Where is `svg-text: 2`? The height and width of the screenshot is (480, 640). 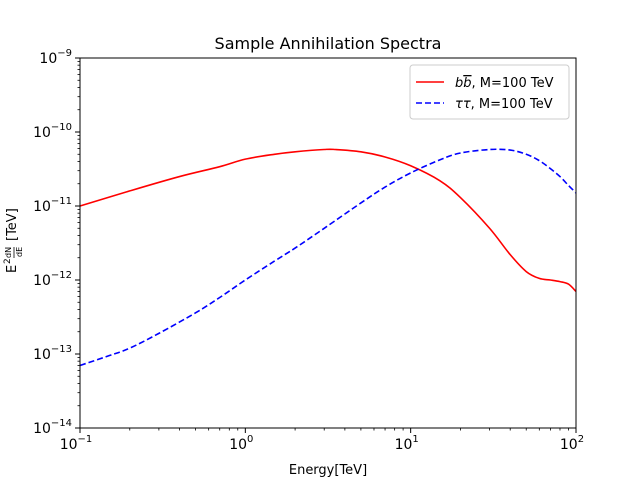 svg-text: 2 is located at coordinates (8, 261).